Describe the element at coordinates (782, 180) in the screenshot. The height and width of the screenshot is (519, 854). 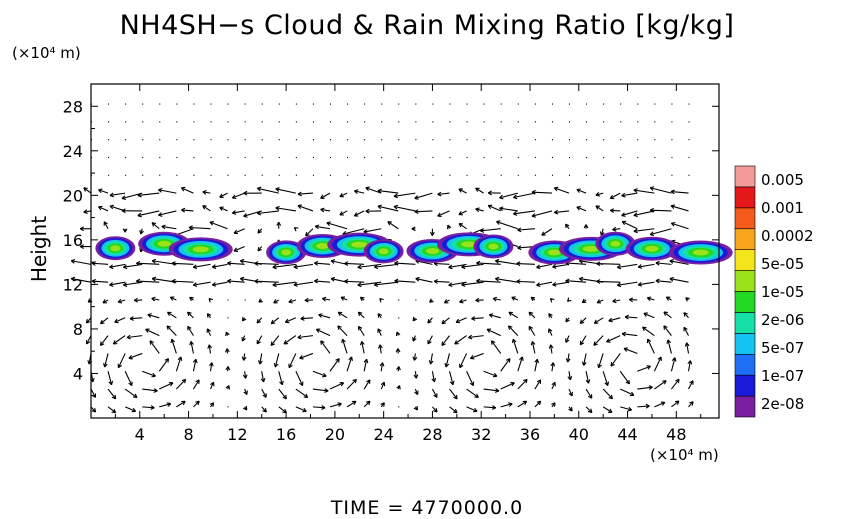
I see `colorbar-label: 0.005` at that location.